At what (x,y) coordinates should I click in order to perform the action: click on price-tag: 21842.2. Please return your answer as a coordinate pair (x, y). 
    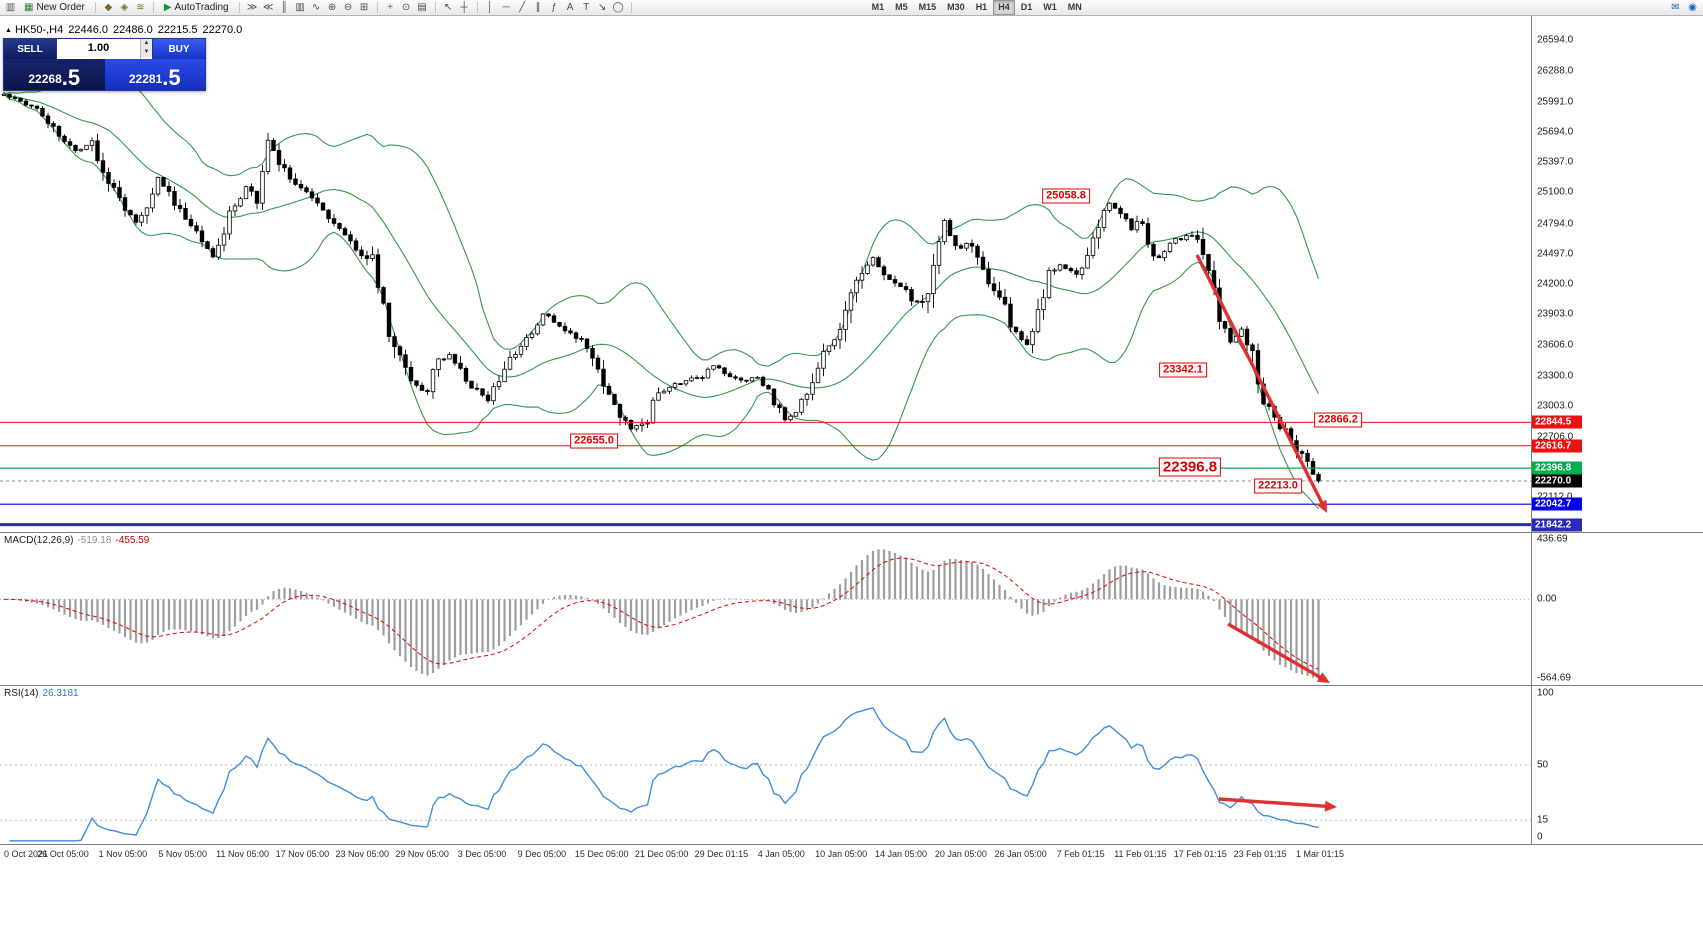
    Looking at the image, I should click on (1557, 525).